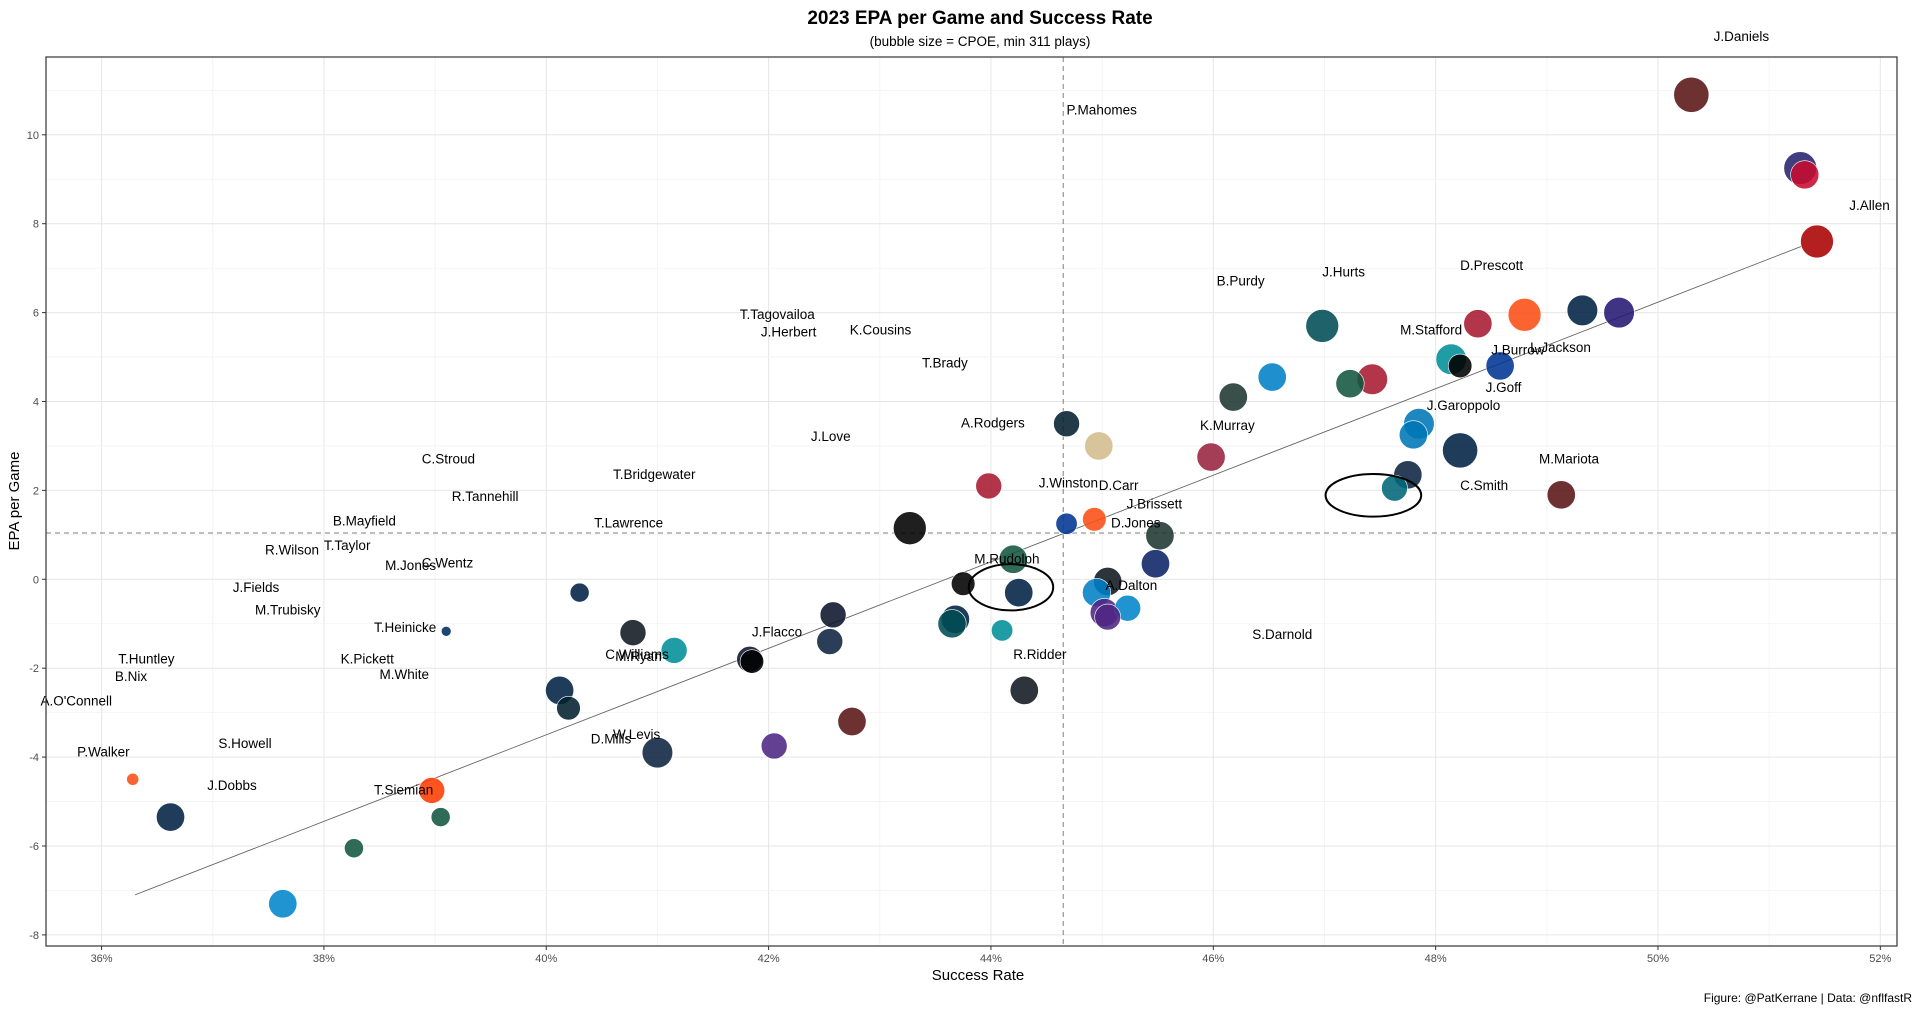  I want to click on point-label-b-mayfield: B.Mayfield, so click(364, 521).